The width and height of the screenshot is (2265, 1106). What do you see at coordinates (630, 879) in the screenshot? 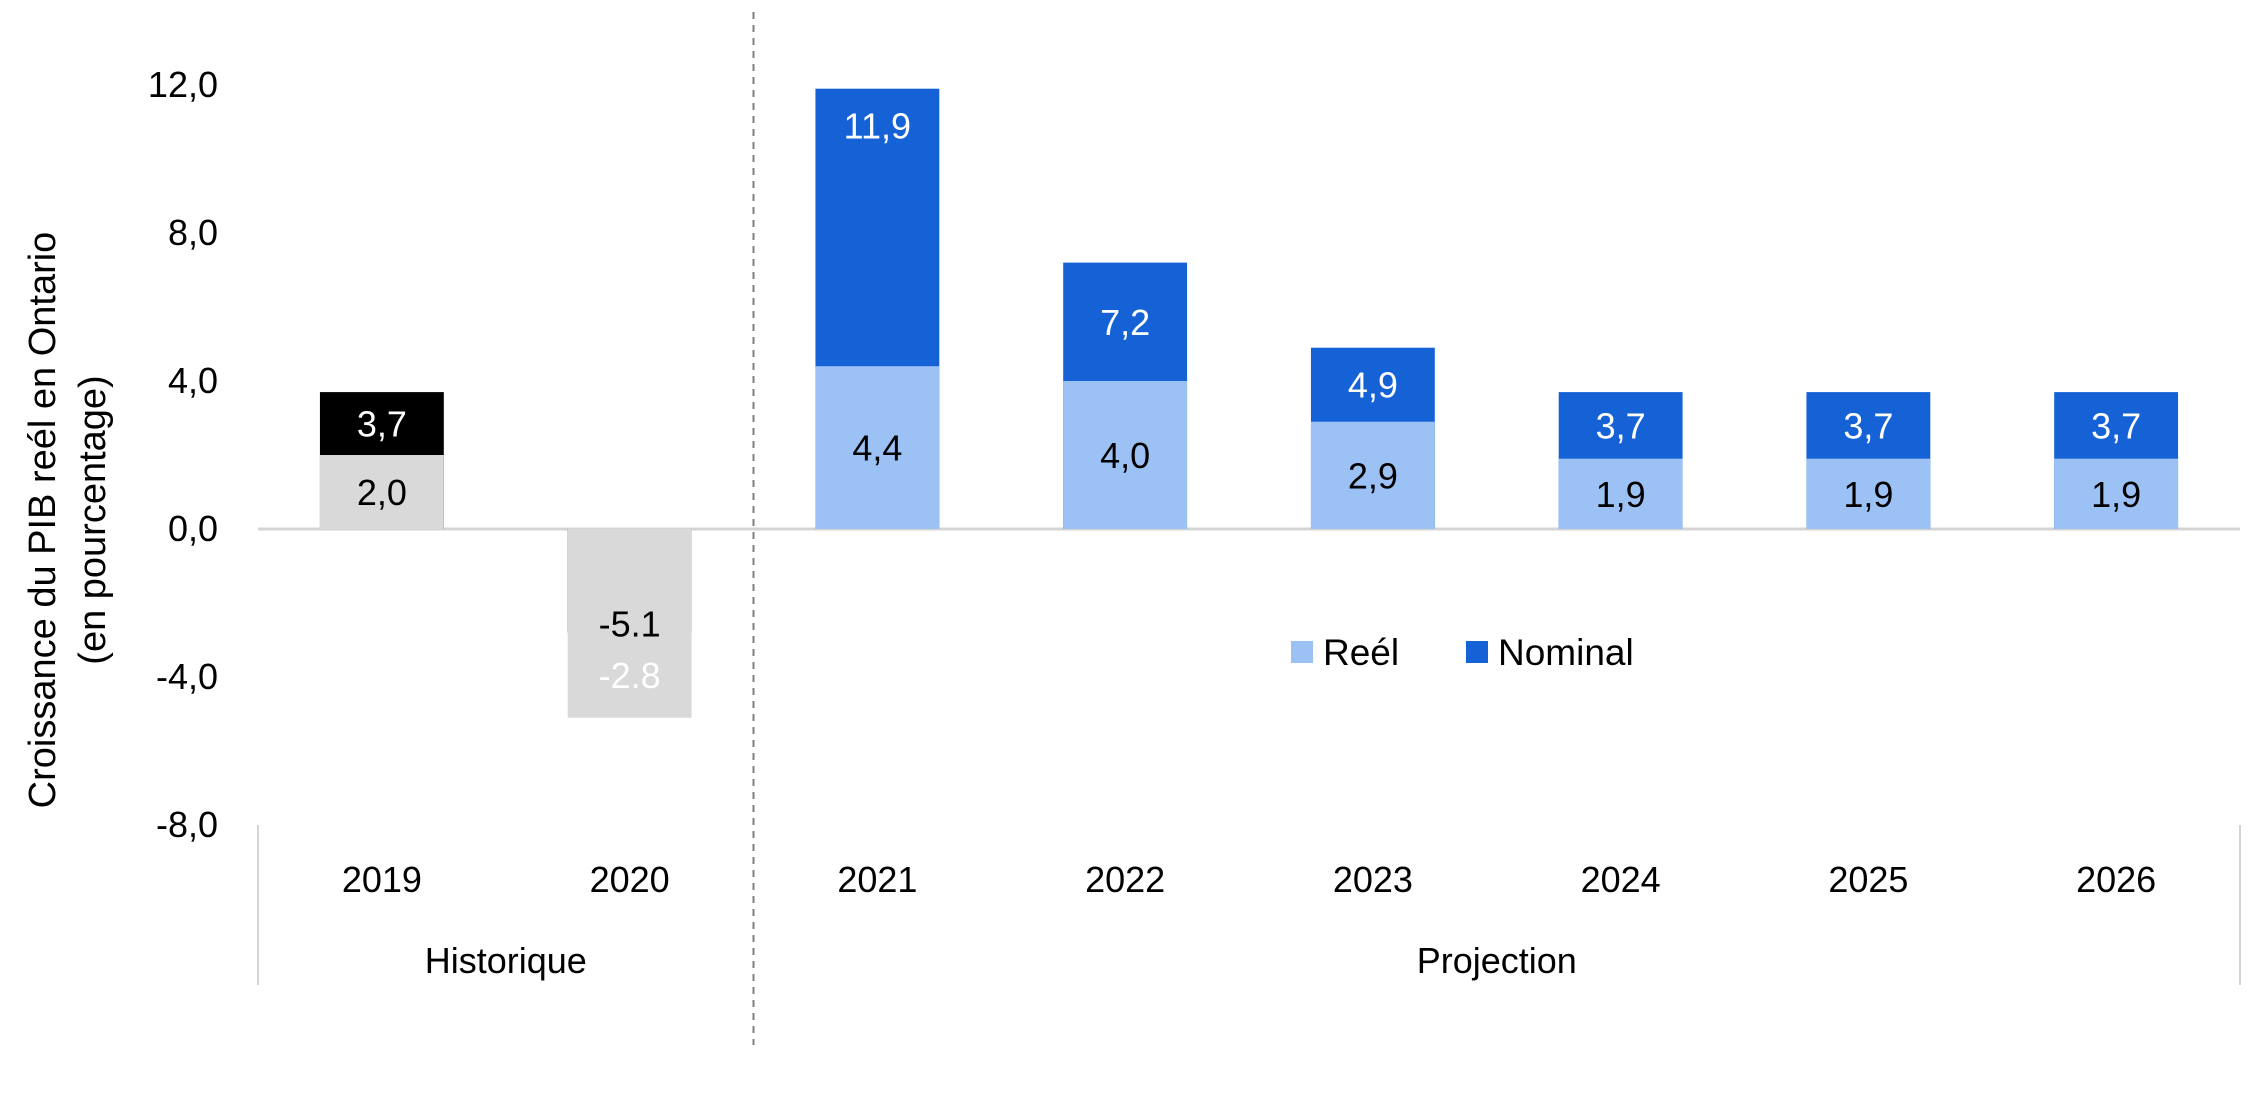
I see `x-tick-label-2020: 2020` at bounding box center [630, 879].